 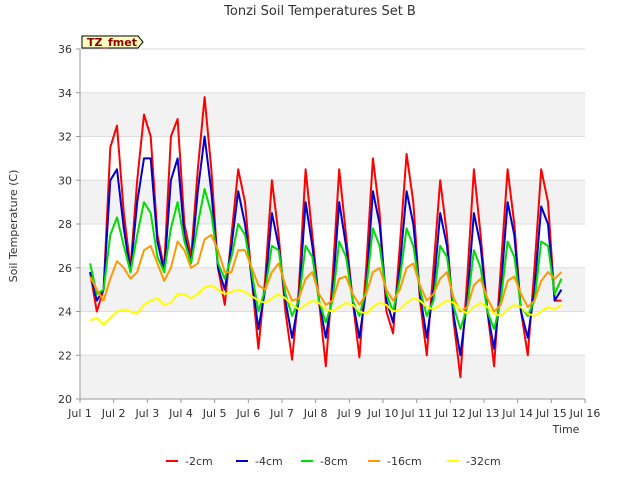 I want to click on x-tick-label: Jul 8, so click(x=315, y=413).